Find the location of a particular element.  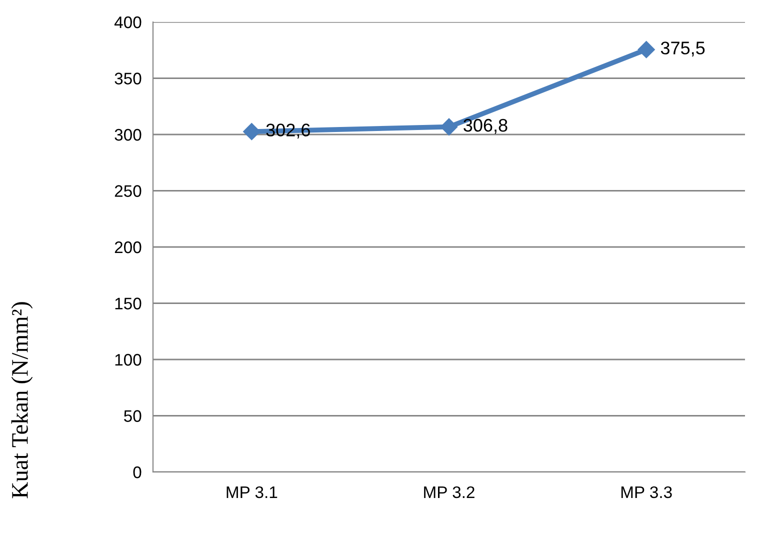

y-tick-label: 0 is located at coordinates (137, 472).